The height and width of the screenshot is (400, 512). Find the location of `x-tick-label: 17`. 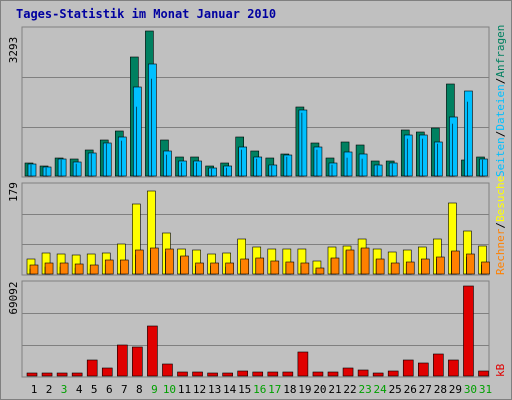

x-tick-label: 17 is located at coordinates (274, 389).